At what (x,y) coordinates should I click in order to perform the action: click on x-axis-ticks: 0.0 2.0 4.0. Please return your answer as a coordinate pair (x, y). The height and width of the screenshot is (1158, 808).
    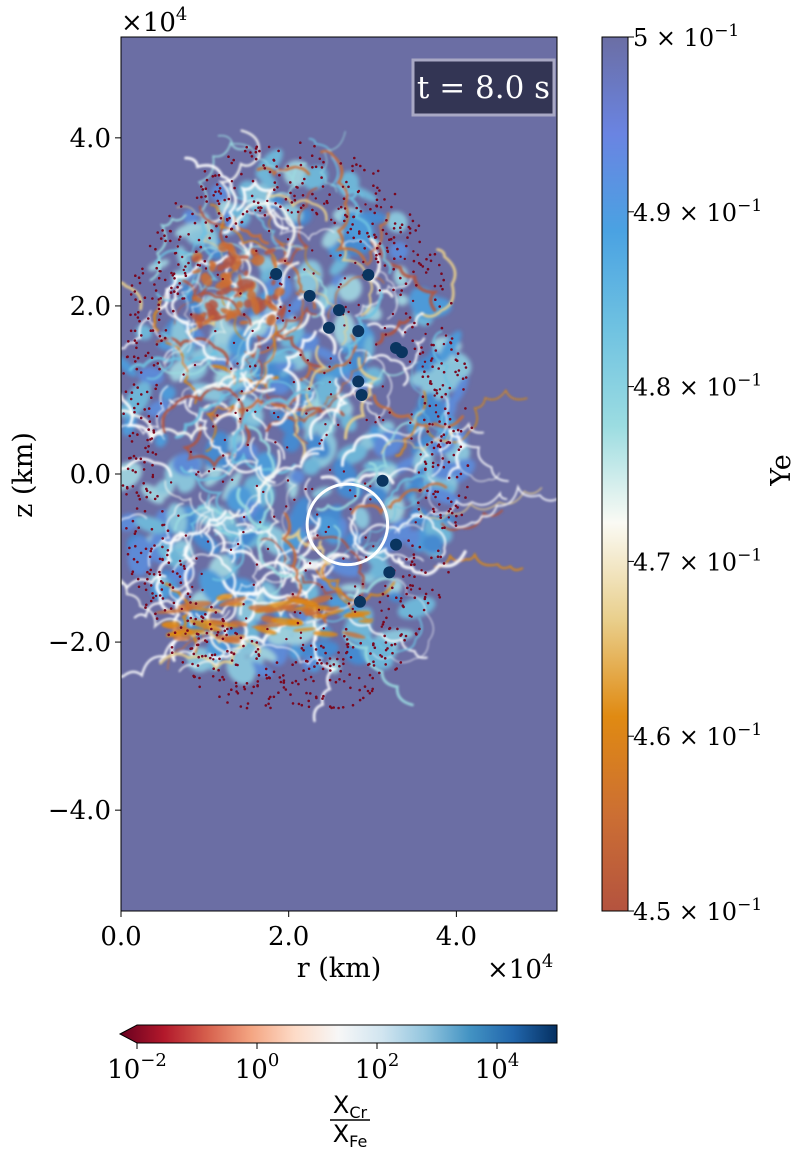
    Looking at the image, I should click on (288, 931).